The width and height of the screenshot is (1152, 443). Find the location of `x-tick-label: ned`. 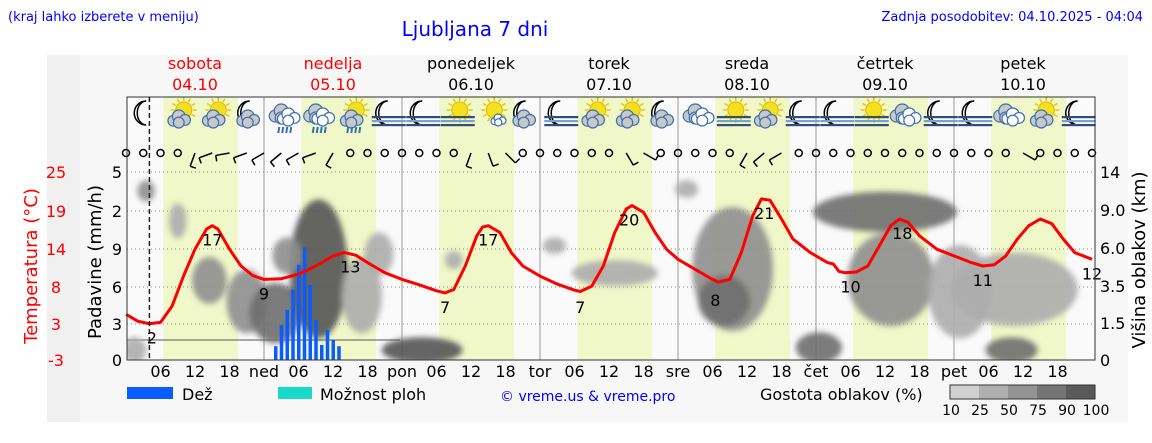

x-tick-label: ned is located at coordinates (264, 371).